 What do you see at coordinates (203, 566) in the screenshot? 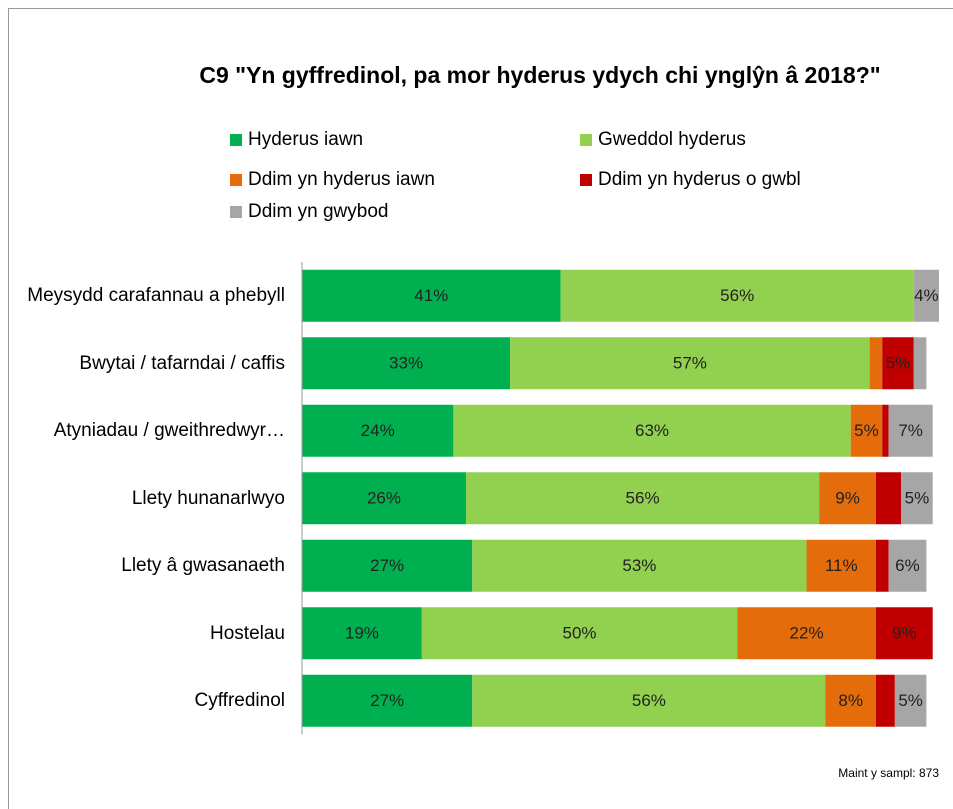
I see `category-text: Llety â gwasanaeth` at bounding box center [203, 566].